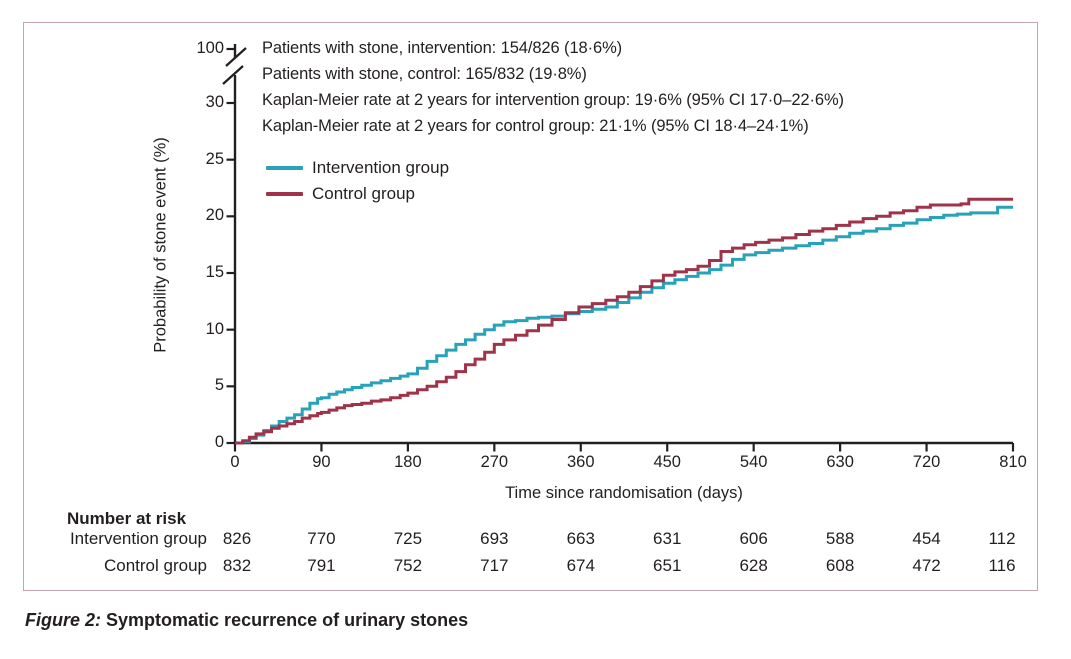  I want to click on risk-row-label: Control group, so click(155, 565).